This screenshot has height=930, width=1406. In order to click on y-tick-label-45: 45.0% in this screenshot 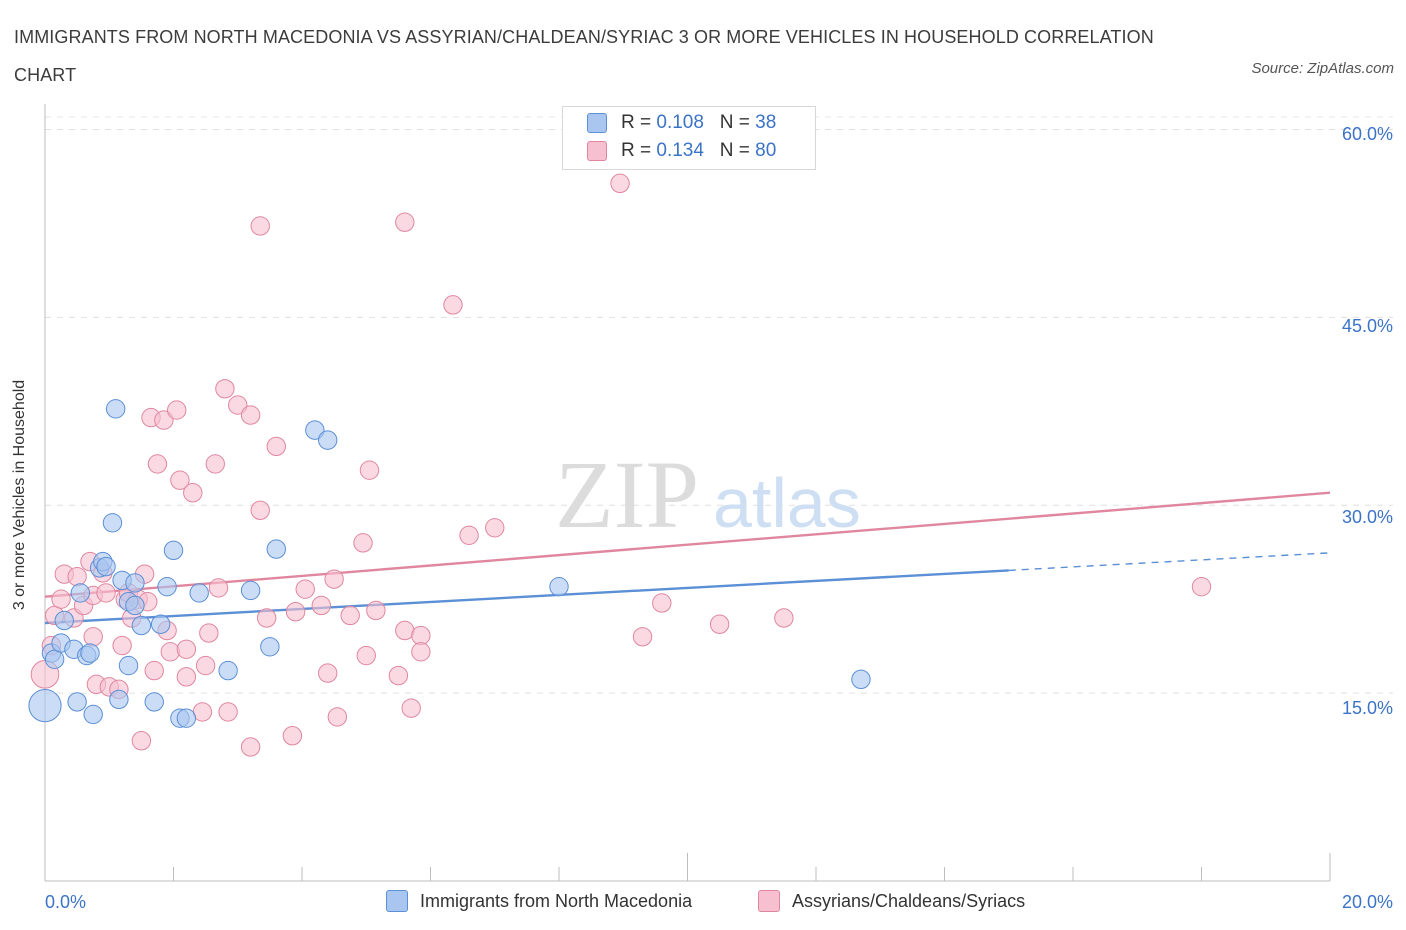, I will do `click(1367, 326)`.